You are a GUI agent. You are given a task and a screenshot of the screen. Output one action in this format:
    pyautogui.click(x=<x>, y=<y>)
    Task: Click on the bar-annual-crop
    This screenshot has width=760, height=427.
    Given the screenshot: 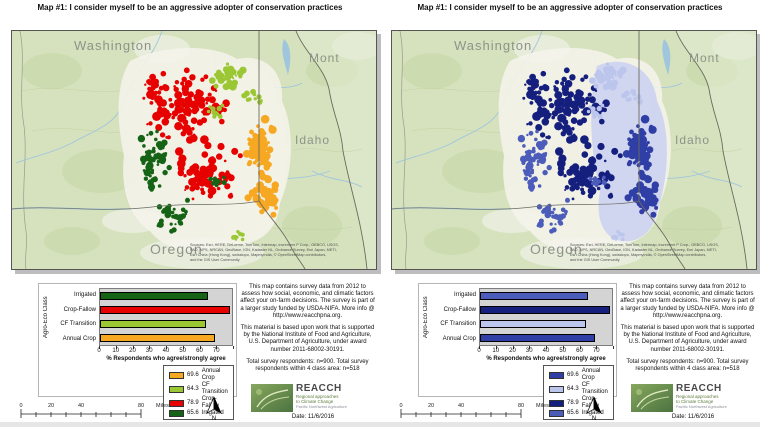 What is the action you would take?
    pyautogui.click(x=157, y=338)
    